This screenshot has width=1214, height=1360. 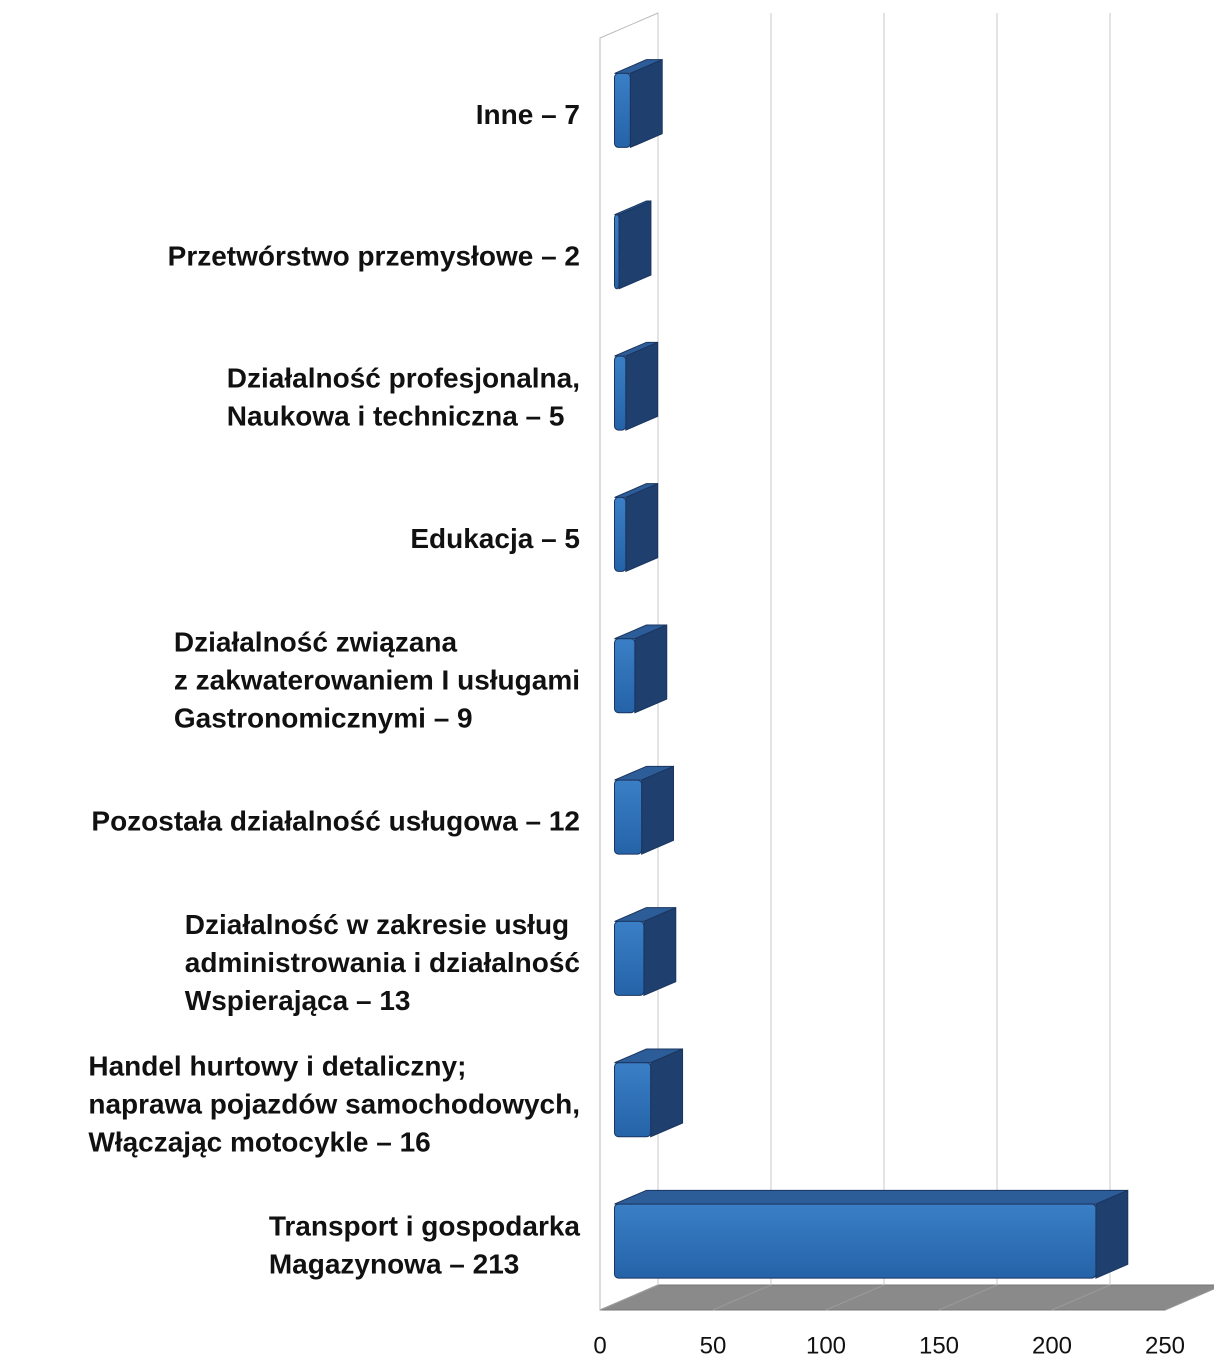 What do you see at coordinates (334, 1103) in the screenshot?
I see `category-label: naprawa pojazdów samochodowych,` at bounding box center [334, 1103].